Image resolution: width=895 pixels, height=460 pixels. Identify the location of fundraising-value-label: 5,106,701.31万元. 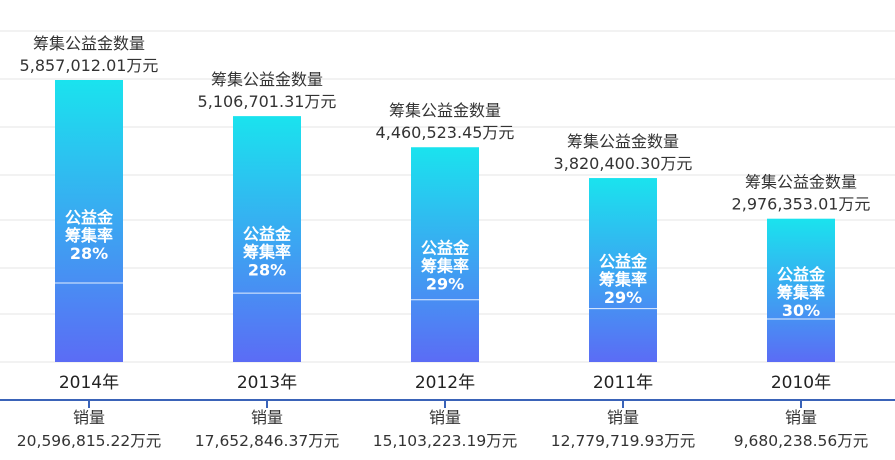
(267, 101).